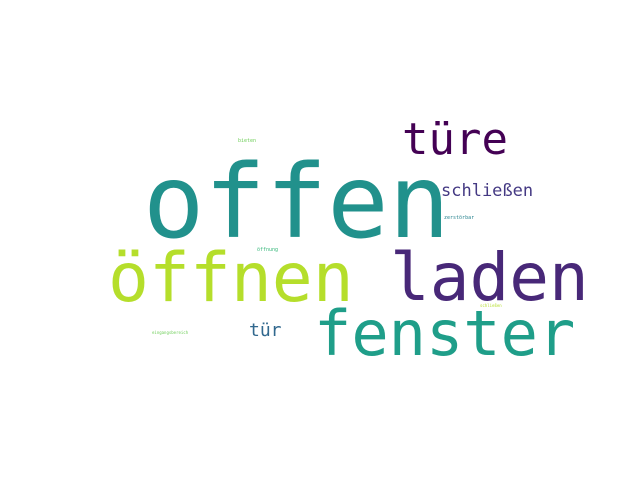 This screenshot has width=640, height=480. Describe the element at coordinates (265, 330) in the screenshot. I see `word-tuer: tür` at that location.